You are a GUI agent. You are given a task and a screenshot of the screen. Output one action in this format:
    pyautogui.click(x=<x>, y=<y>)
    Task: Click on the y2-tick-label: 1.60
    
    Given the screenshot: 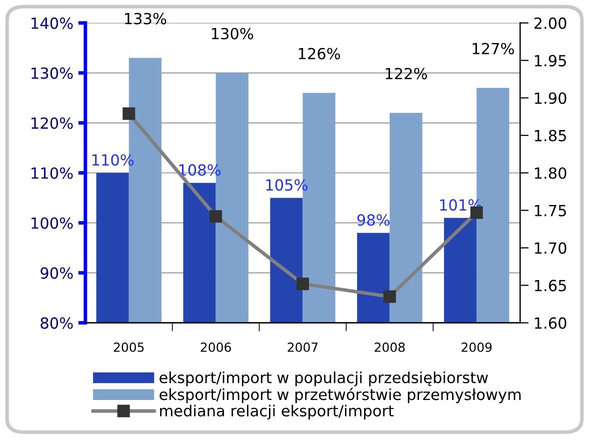 What is the action you would take?
    pyautogui.click(x=550, y=323)
    